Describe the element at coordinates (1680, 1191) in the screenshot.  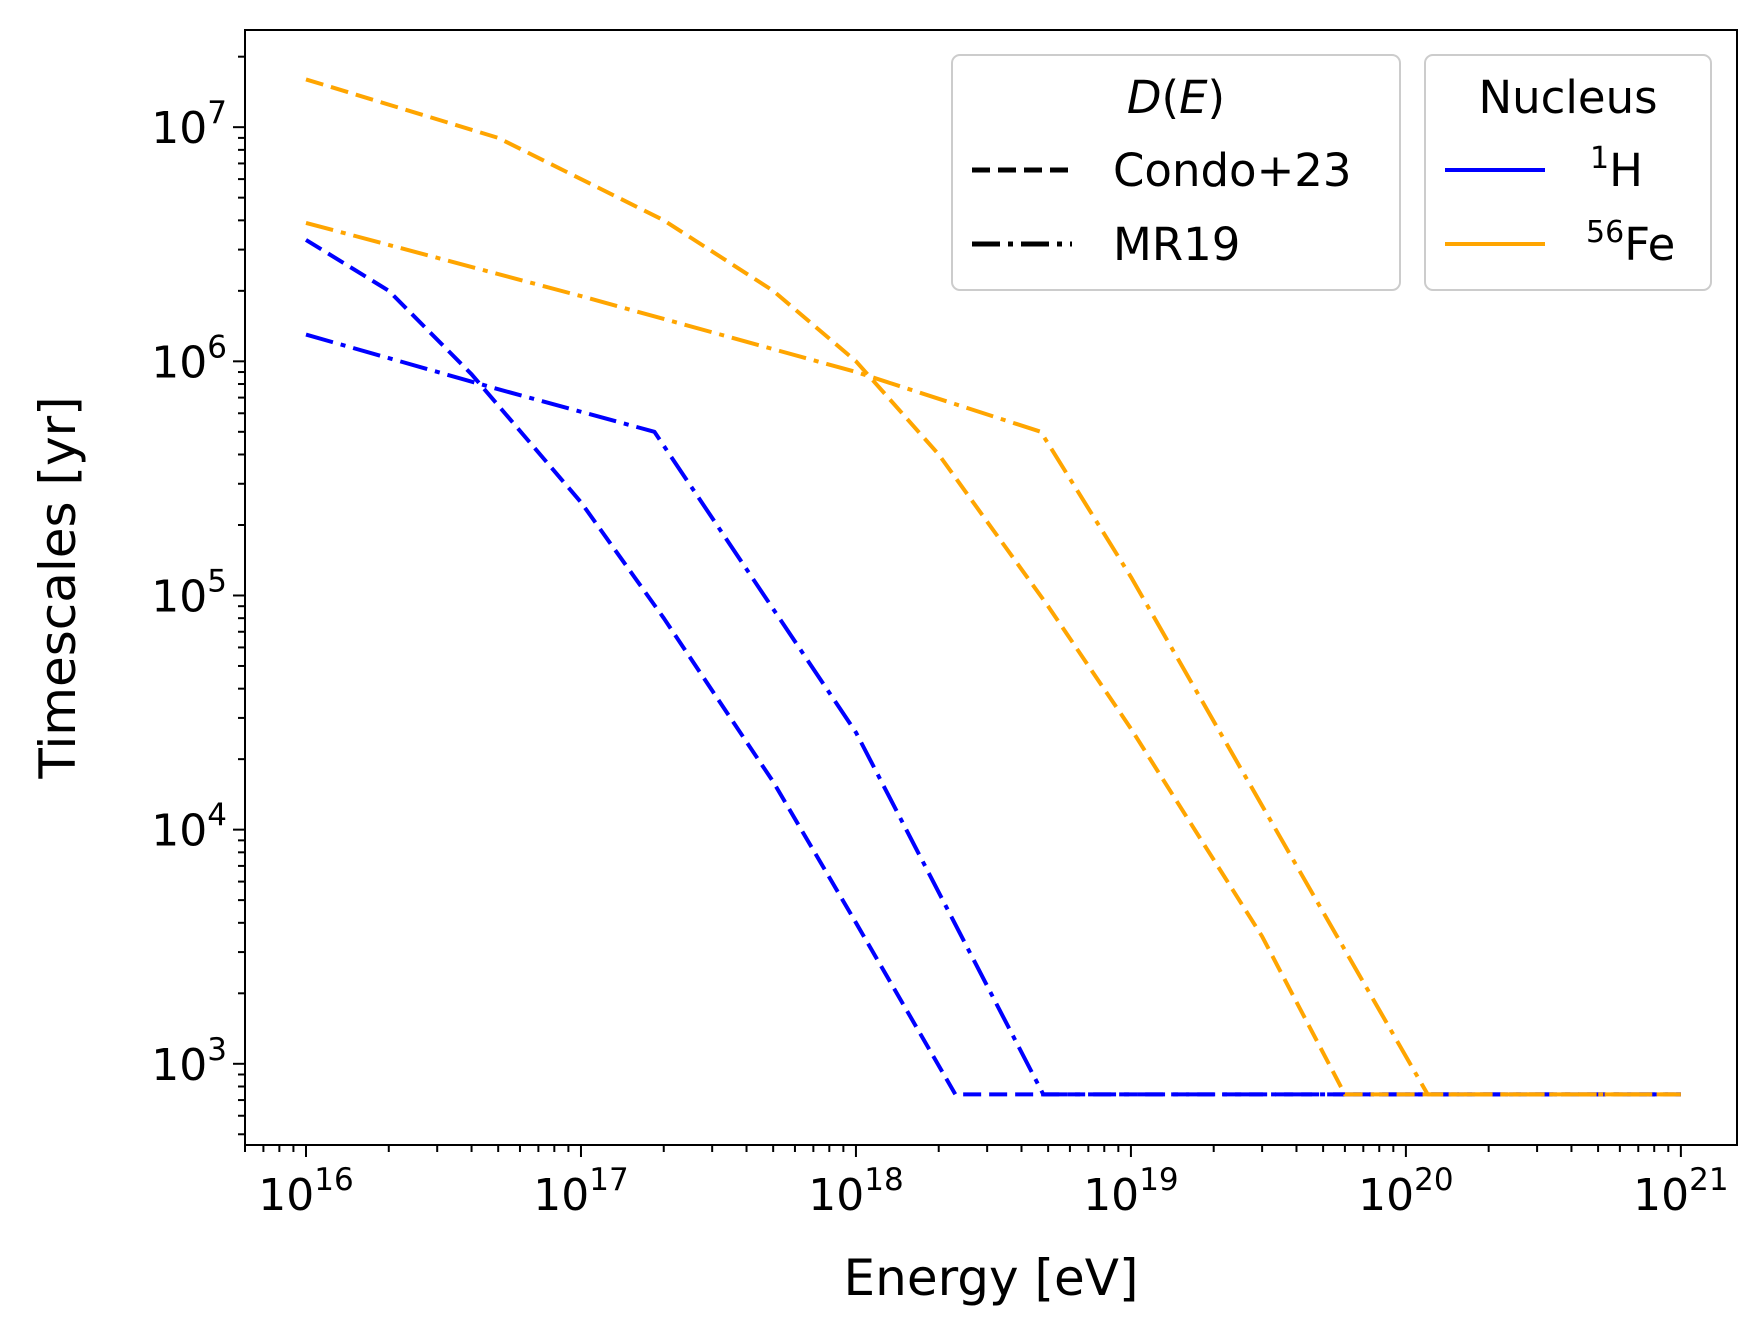
I see `x-tick-label: 1021` at that location.